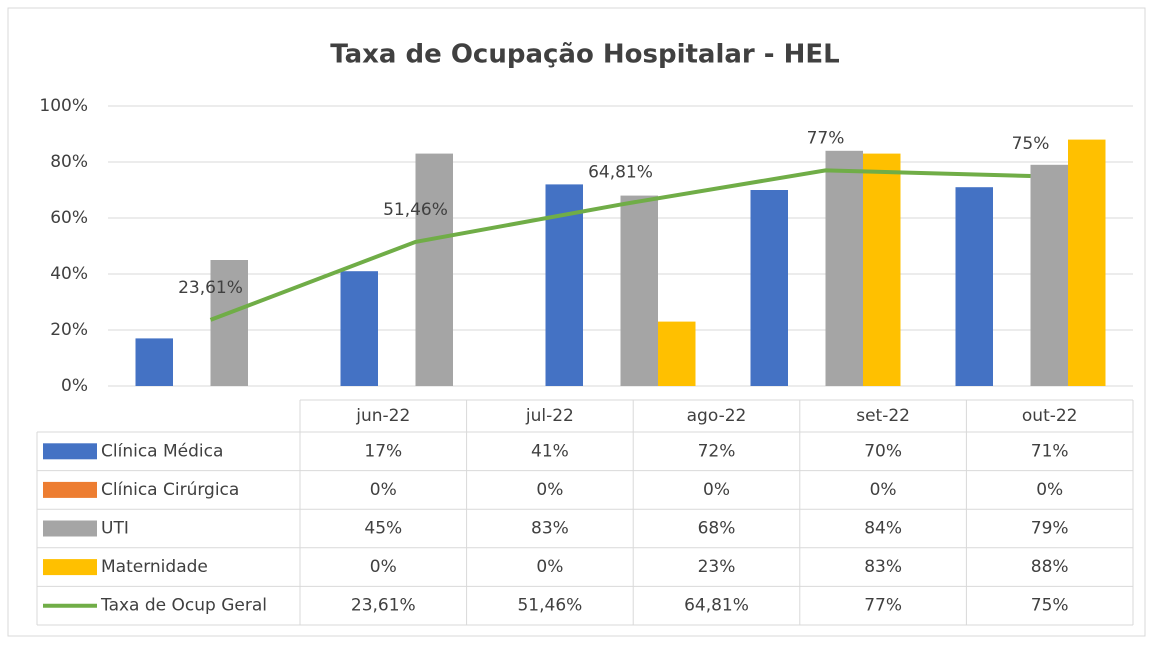 The width and height of the screenshot is (1153, 646). I want to click on x-tick-label: set-22, so click(883, 416).